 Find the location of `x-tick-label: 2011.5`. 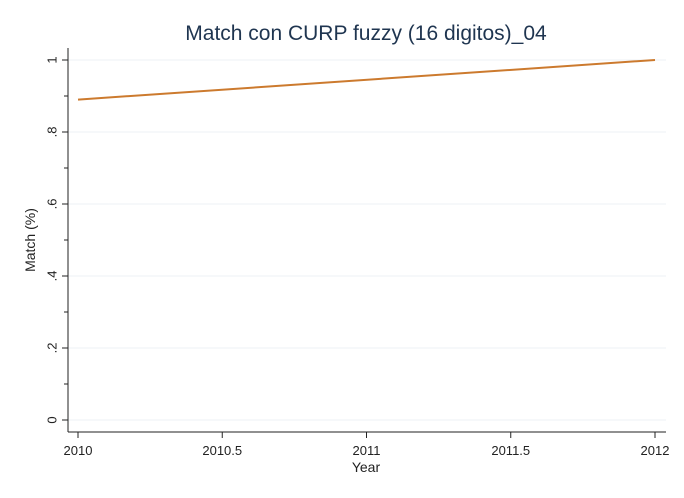

x-tick-label: 2011.5 is located at coordinates (510, 450).